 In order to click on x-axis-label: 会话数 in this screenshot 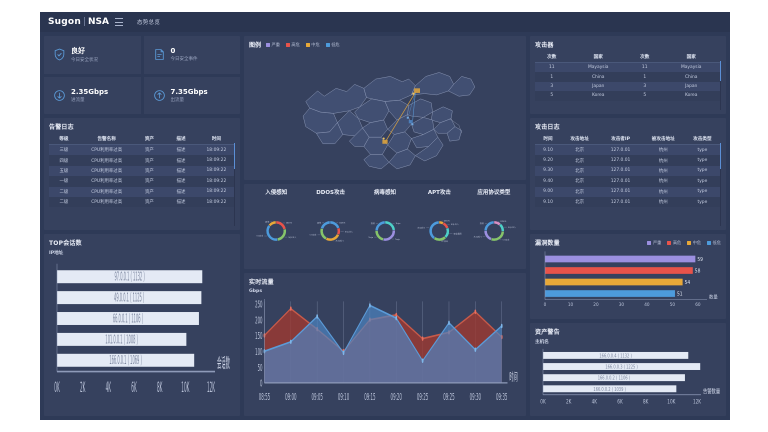, I will do `click(223, 364)`.